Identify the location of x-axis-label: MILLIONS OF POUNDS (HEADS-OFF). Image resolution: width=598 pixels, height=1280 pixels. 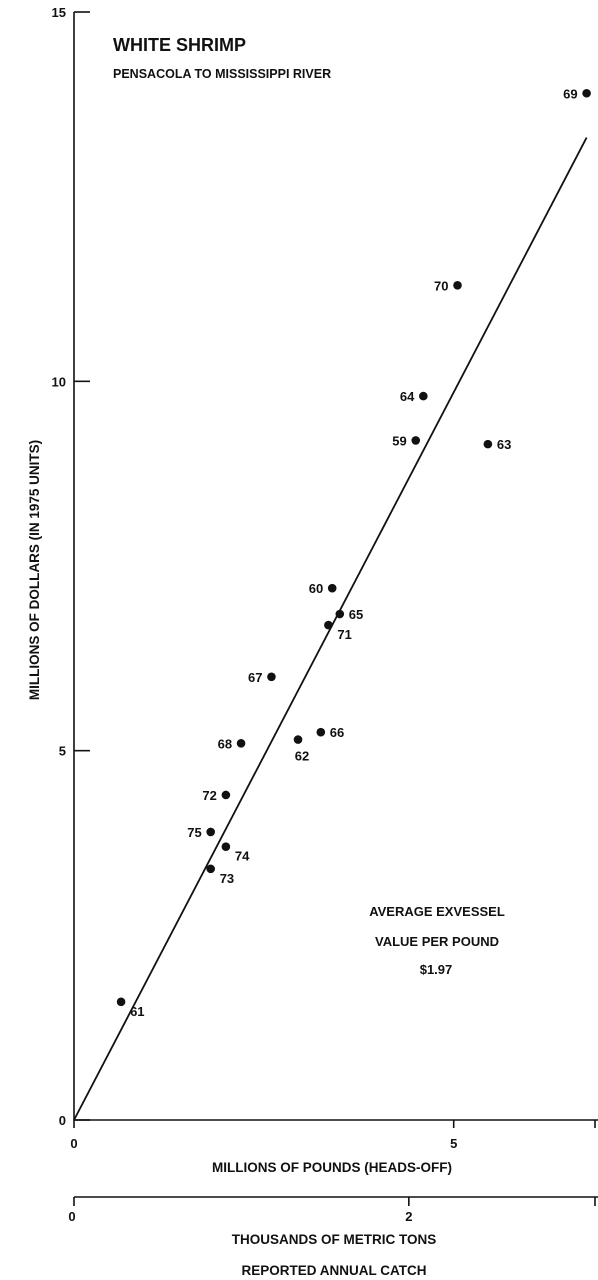
(332, 1167).